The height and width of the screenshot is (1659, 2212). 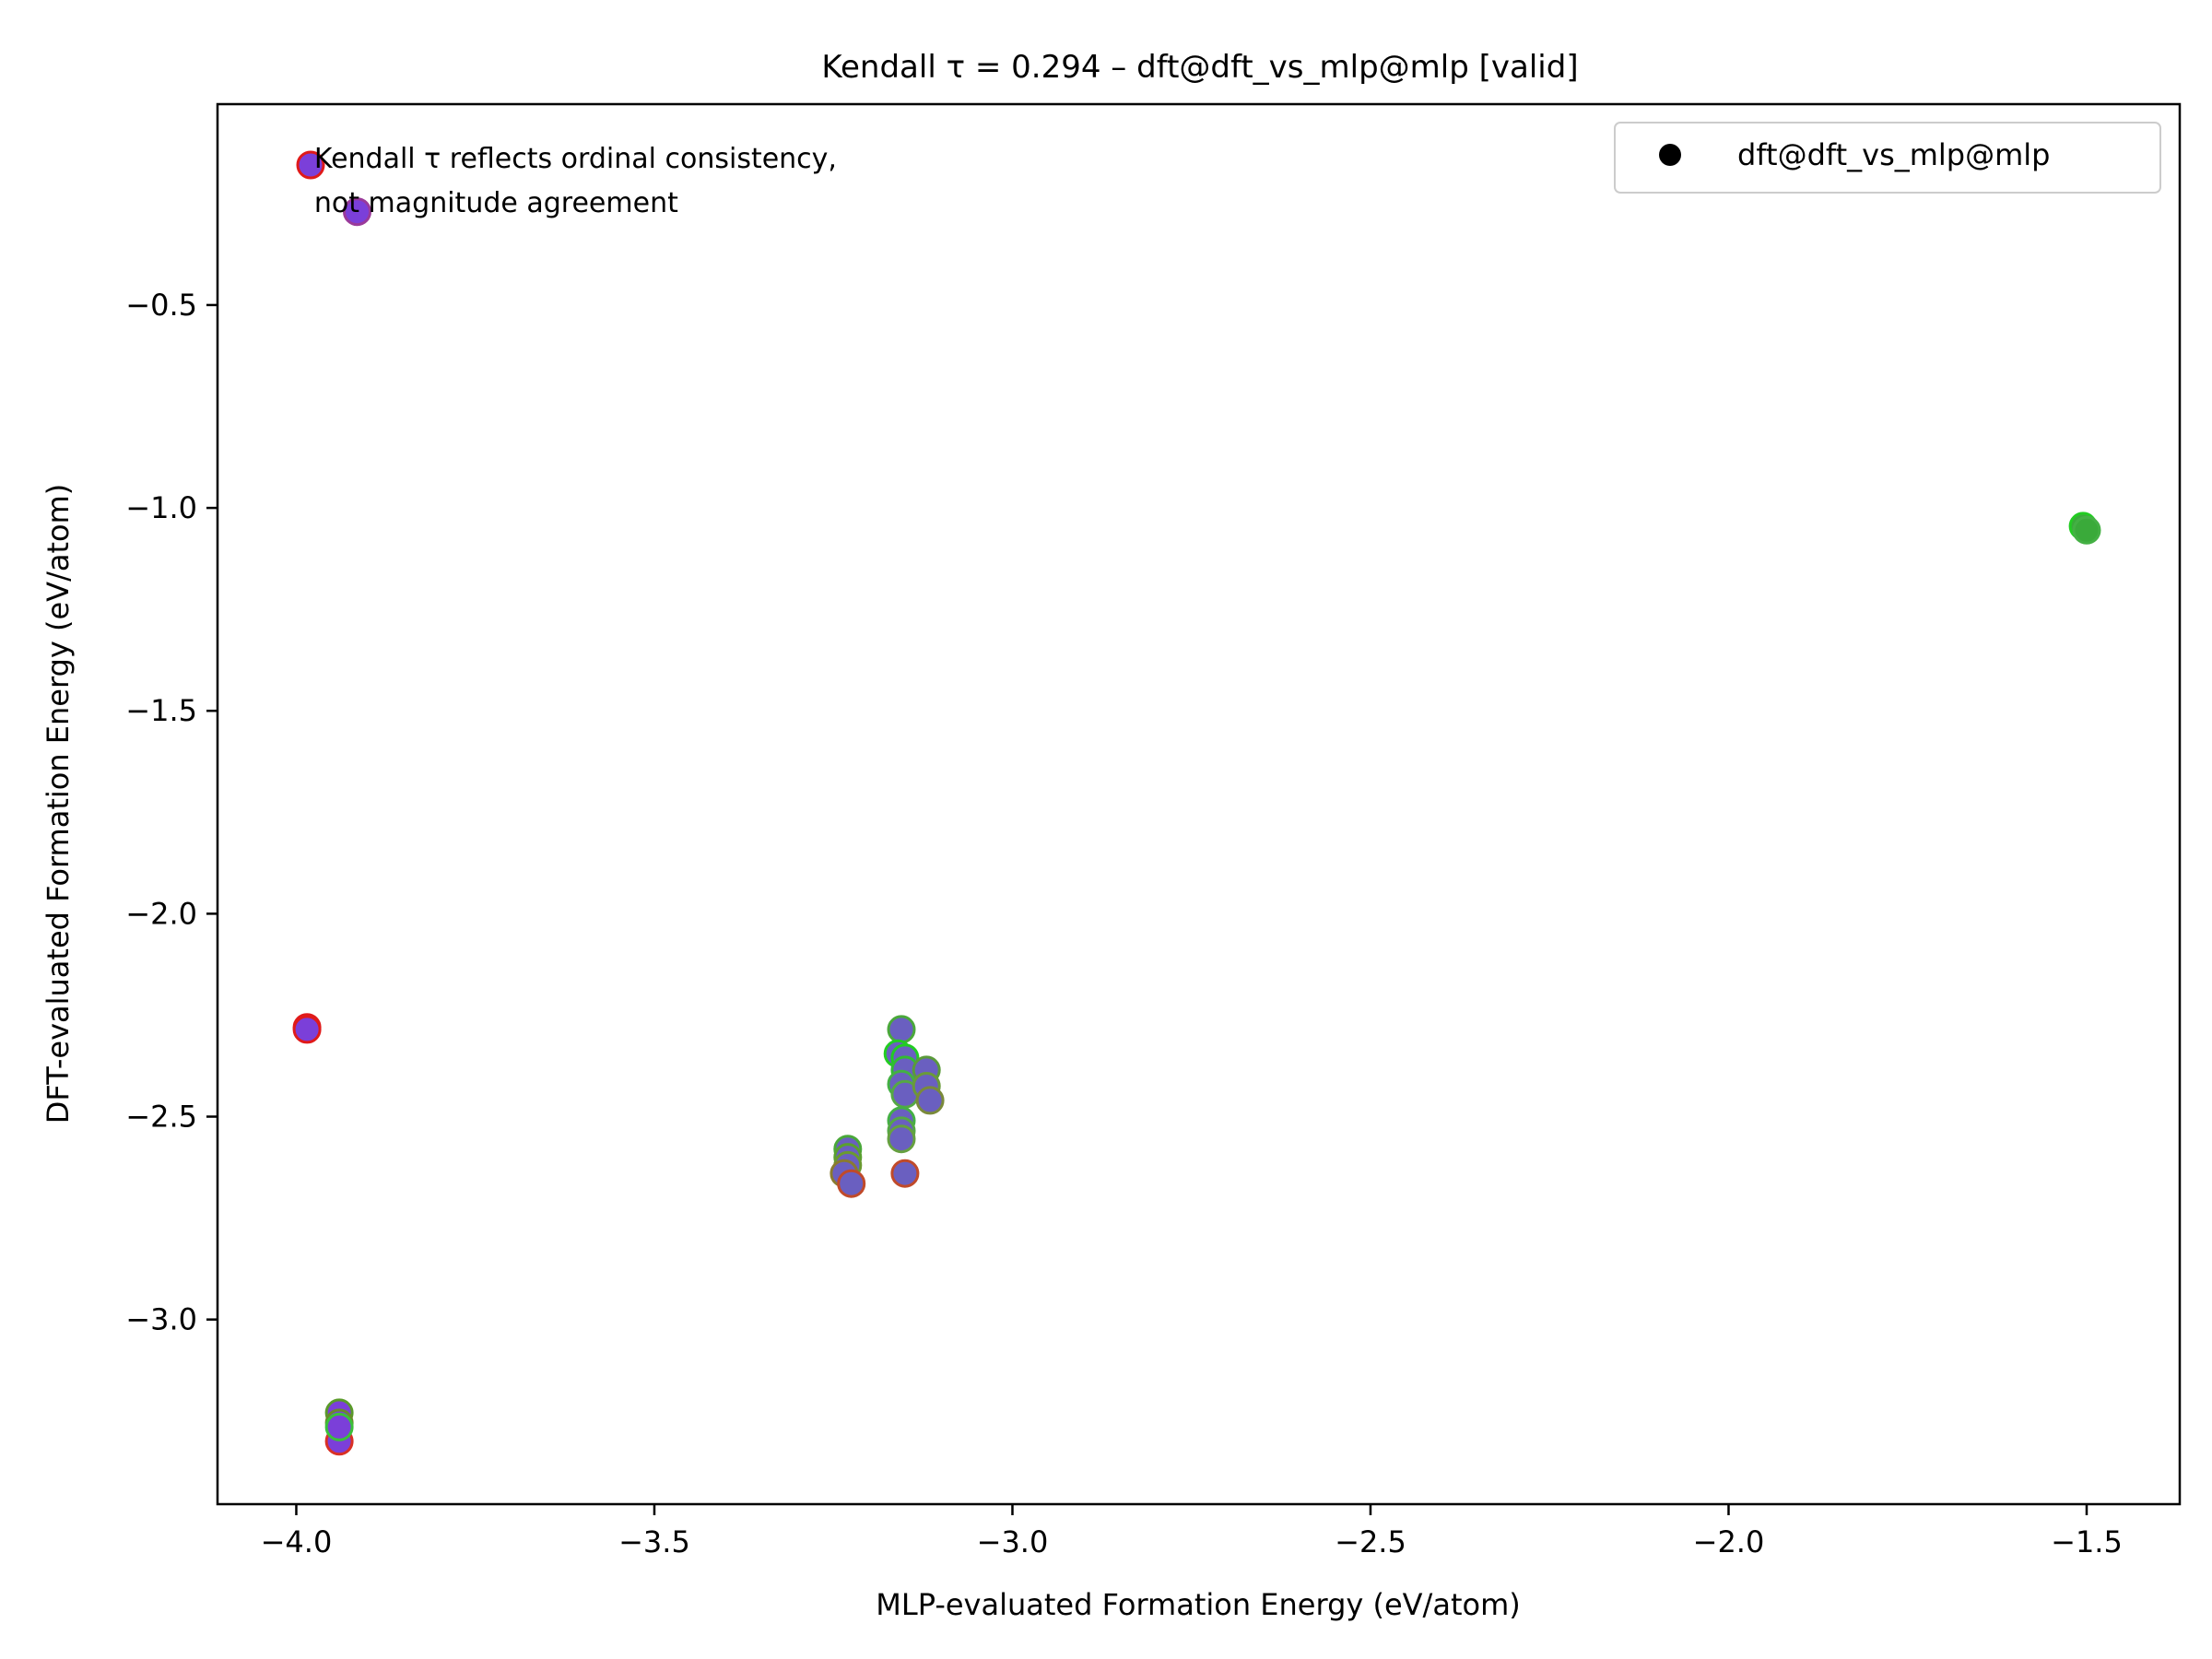 What do you see at coordinates (1729, 1541) in the screenshot?
I see `x-tick-label: −2.0` at bounding box center [1729, 1541].